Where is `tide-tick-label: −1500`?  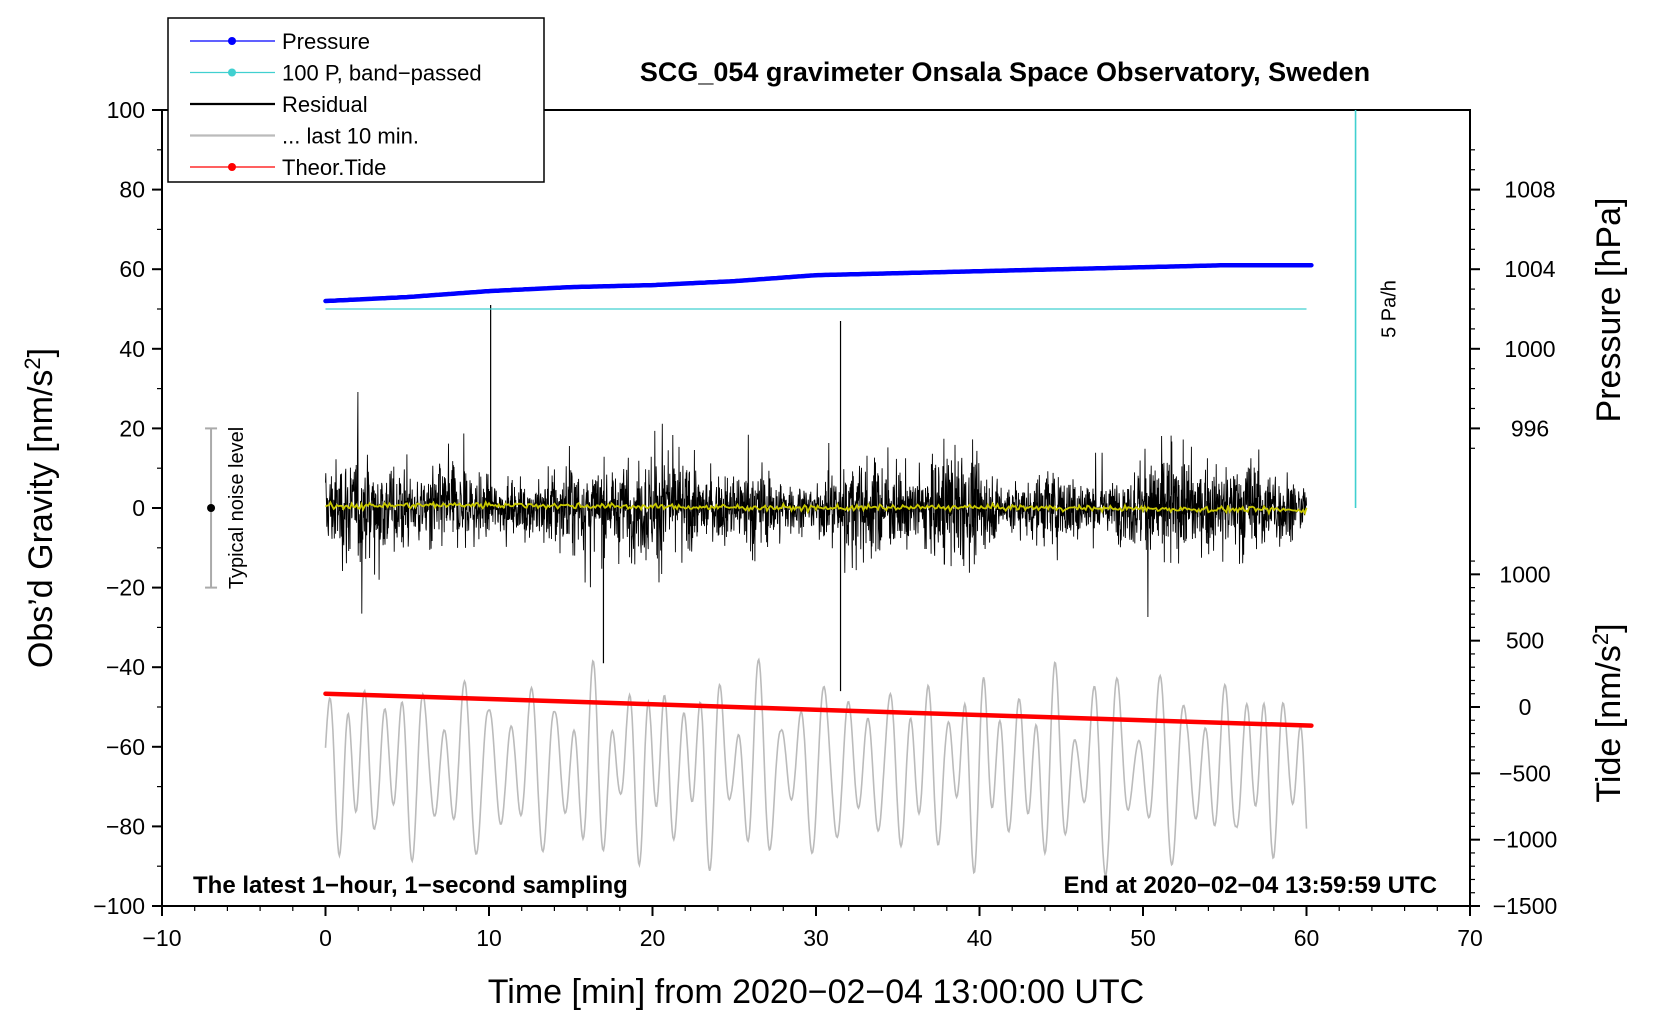 tide-tick-label: −1500 is located at coordinates (1525, 906).